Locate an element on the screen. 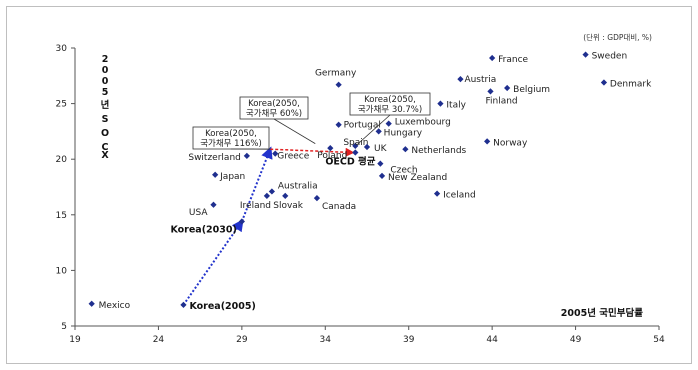 The image size is (698, 370). point-japan is located at coordinates (215, 174).